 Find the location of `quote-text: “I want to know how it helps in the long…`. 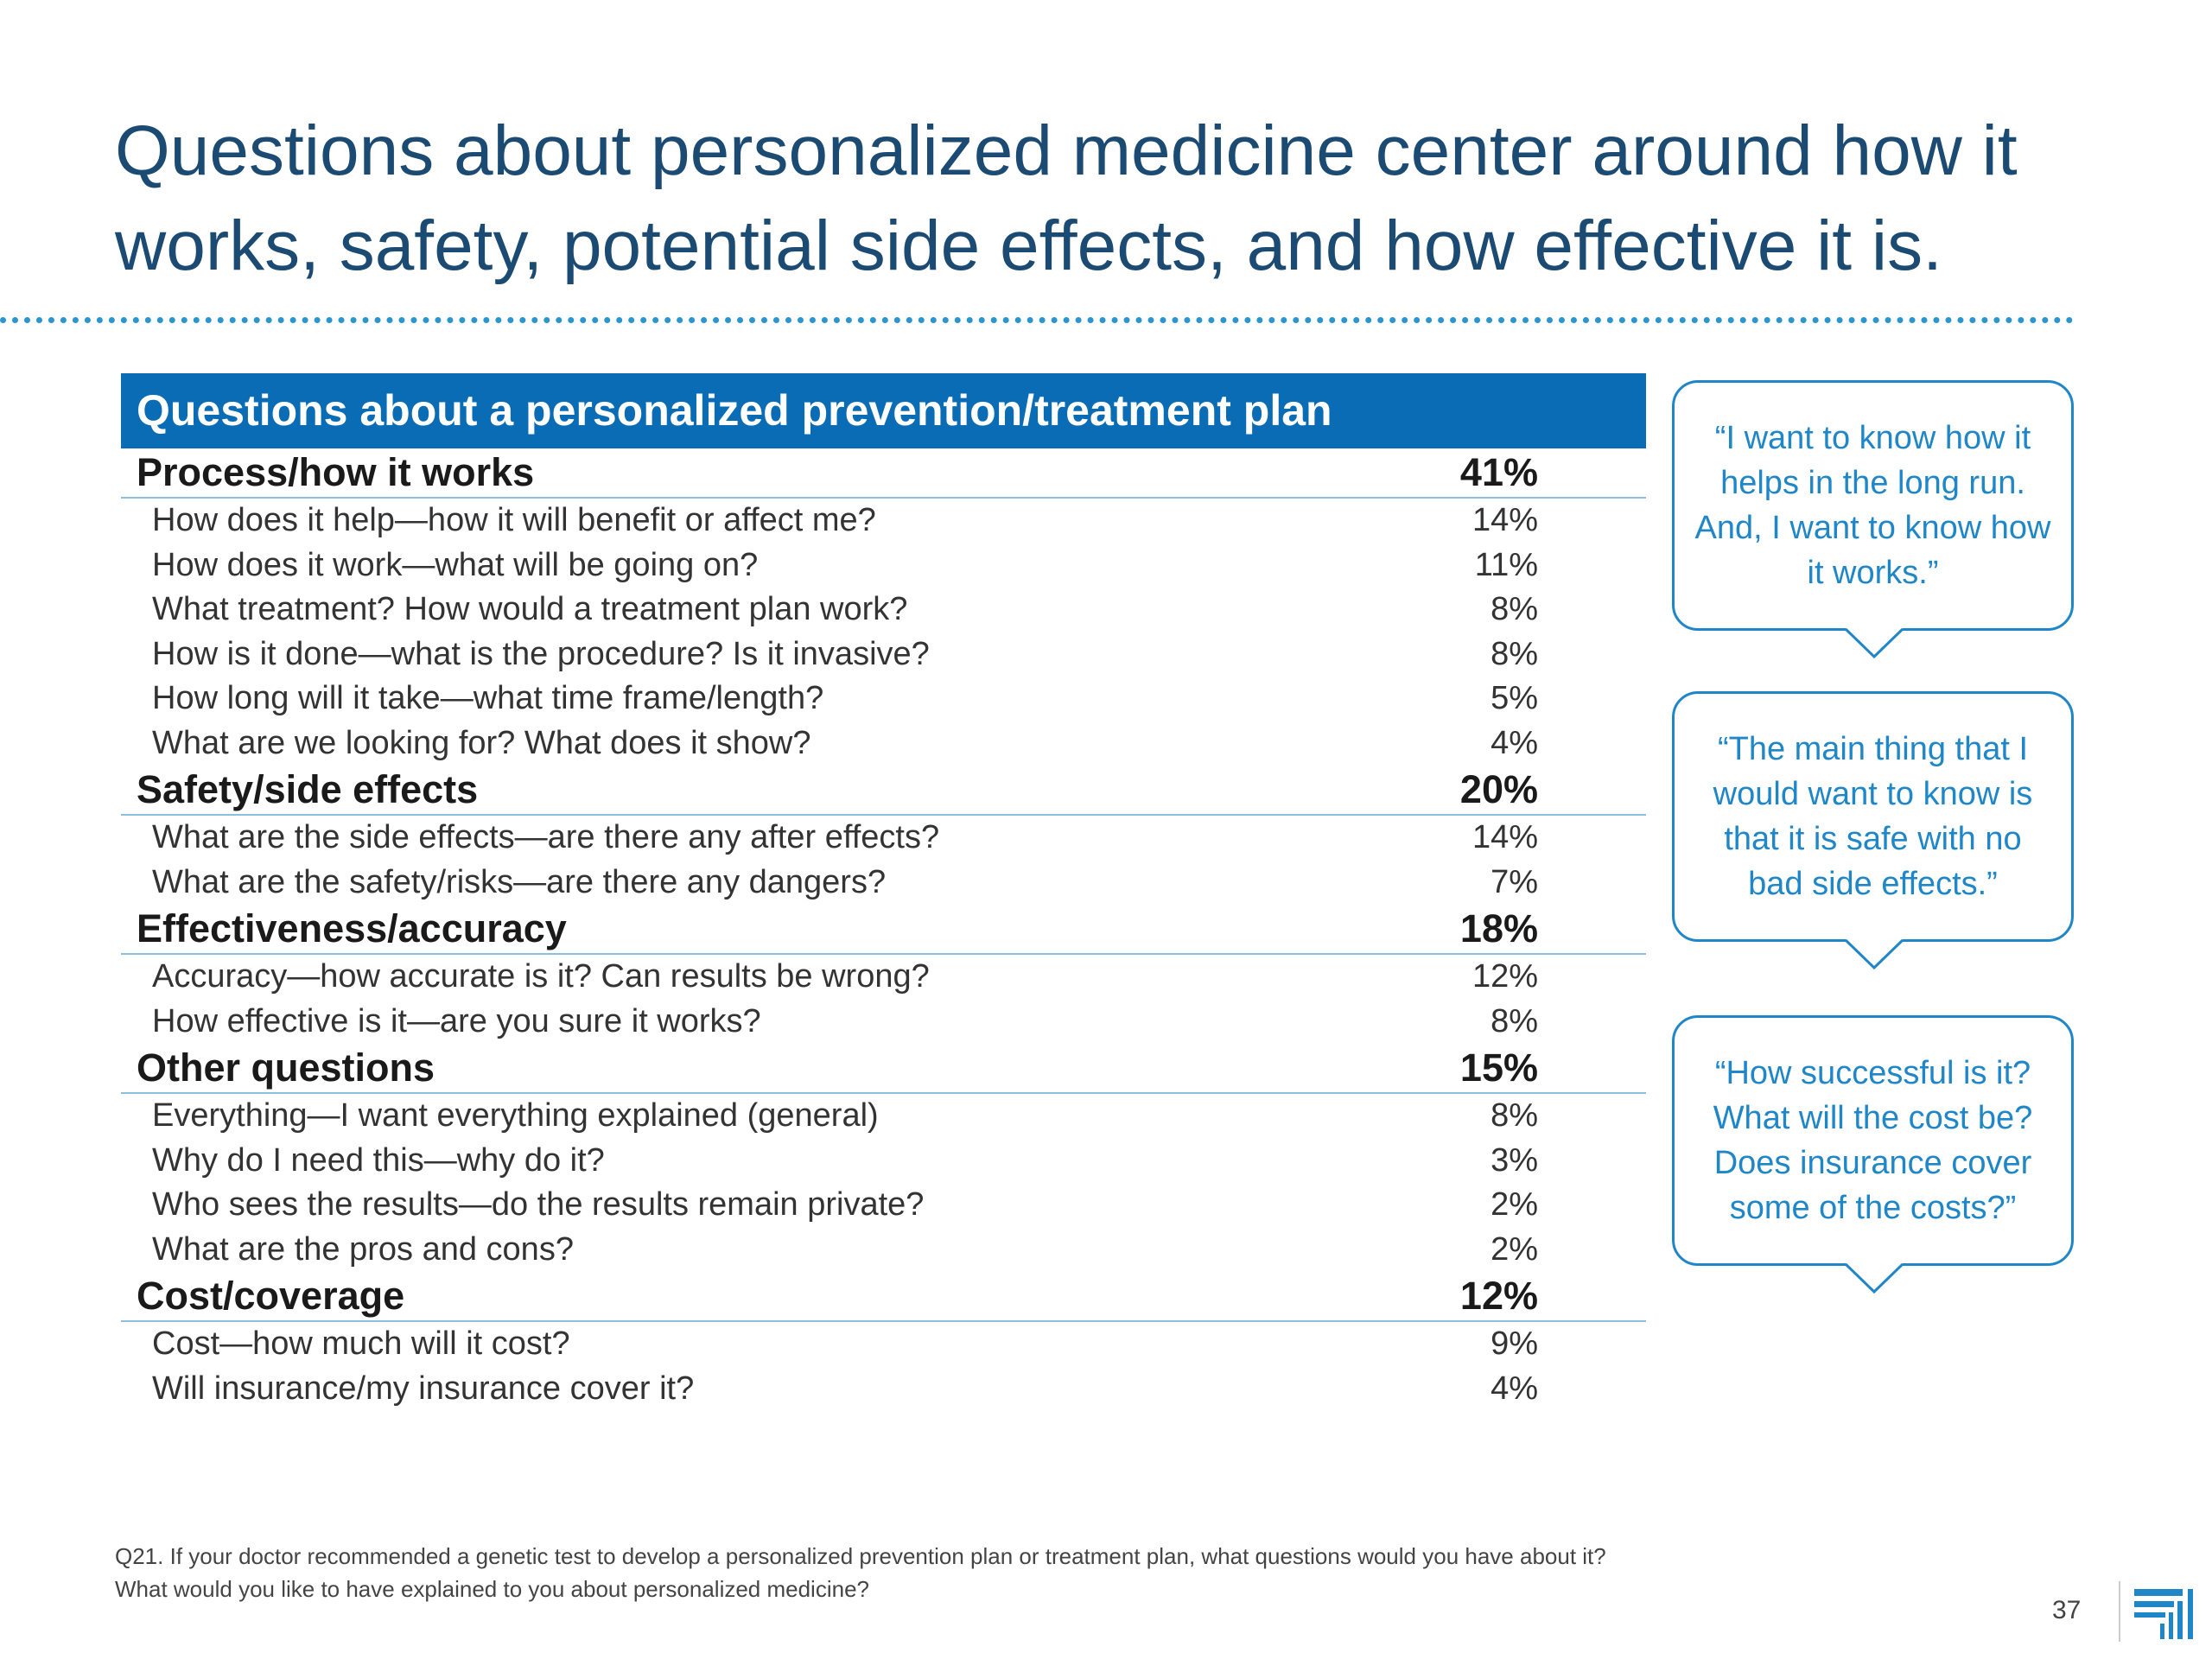

quote-text: “I want to know how it helps in the long… is located at coordinates (1873, 506).